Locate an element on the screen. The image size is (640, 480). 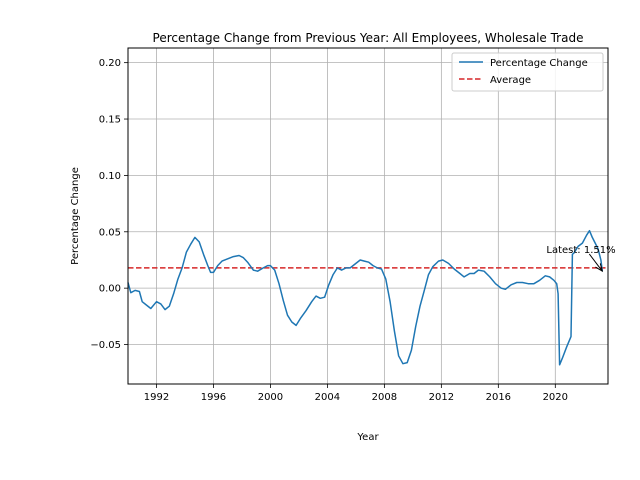
x-tick-label: 2008 is located at coordinates (384, 397).